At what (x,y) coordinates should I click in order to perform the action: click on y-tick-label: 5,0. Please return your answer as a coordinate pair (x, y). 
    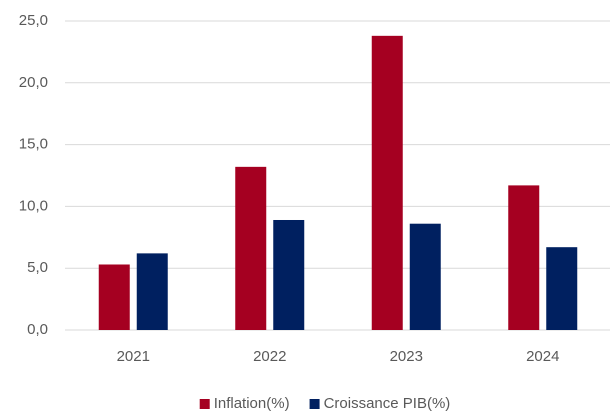
    Looking at the image, I should click on (37, 267).